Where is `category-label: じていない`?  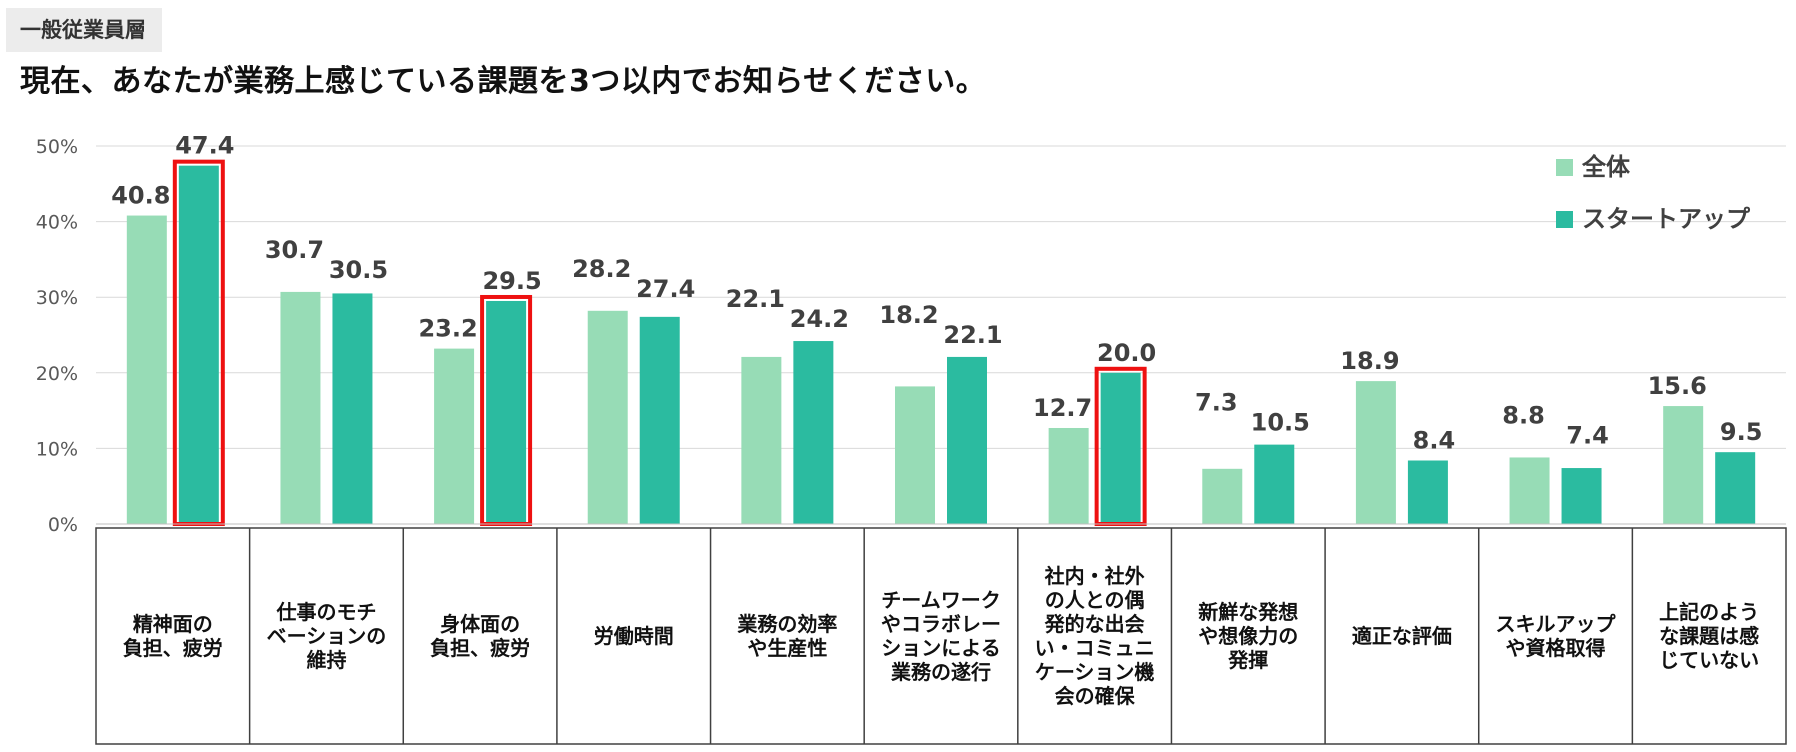 category-label: じていない is located at coordinates (1709, 660).